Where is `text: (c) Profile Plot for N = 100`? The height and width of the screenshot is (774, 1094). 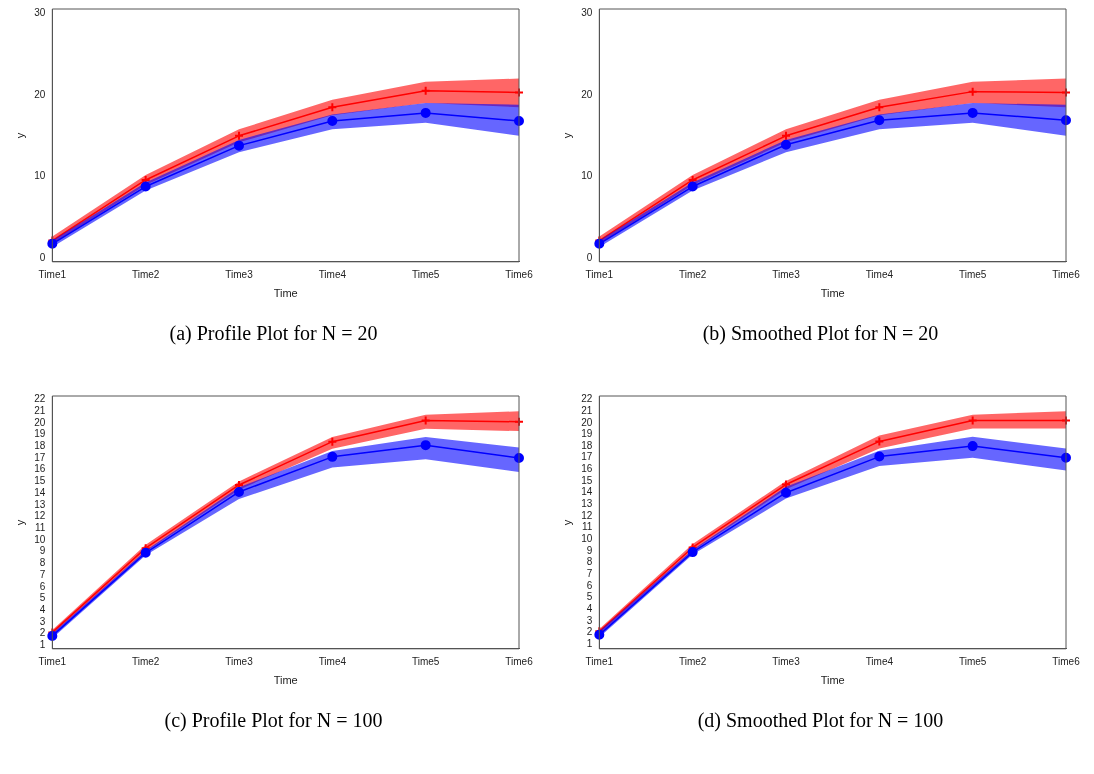 text: (c) Profile Plot for N = 100 is located at coordinates (273, 720).